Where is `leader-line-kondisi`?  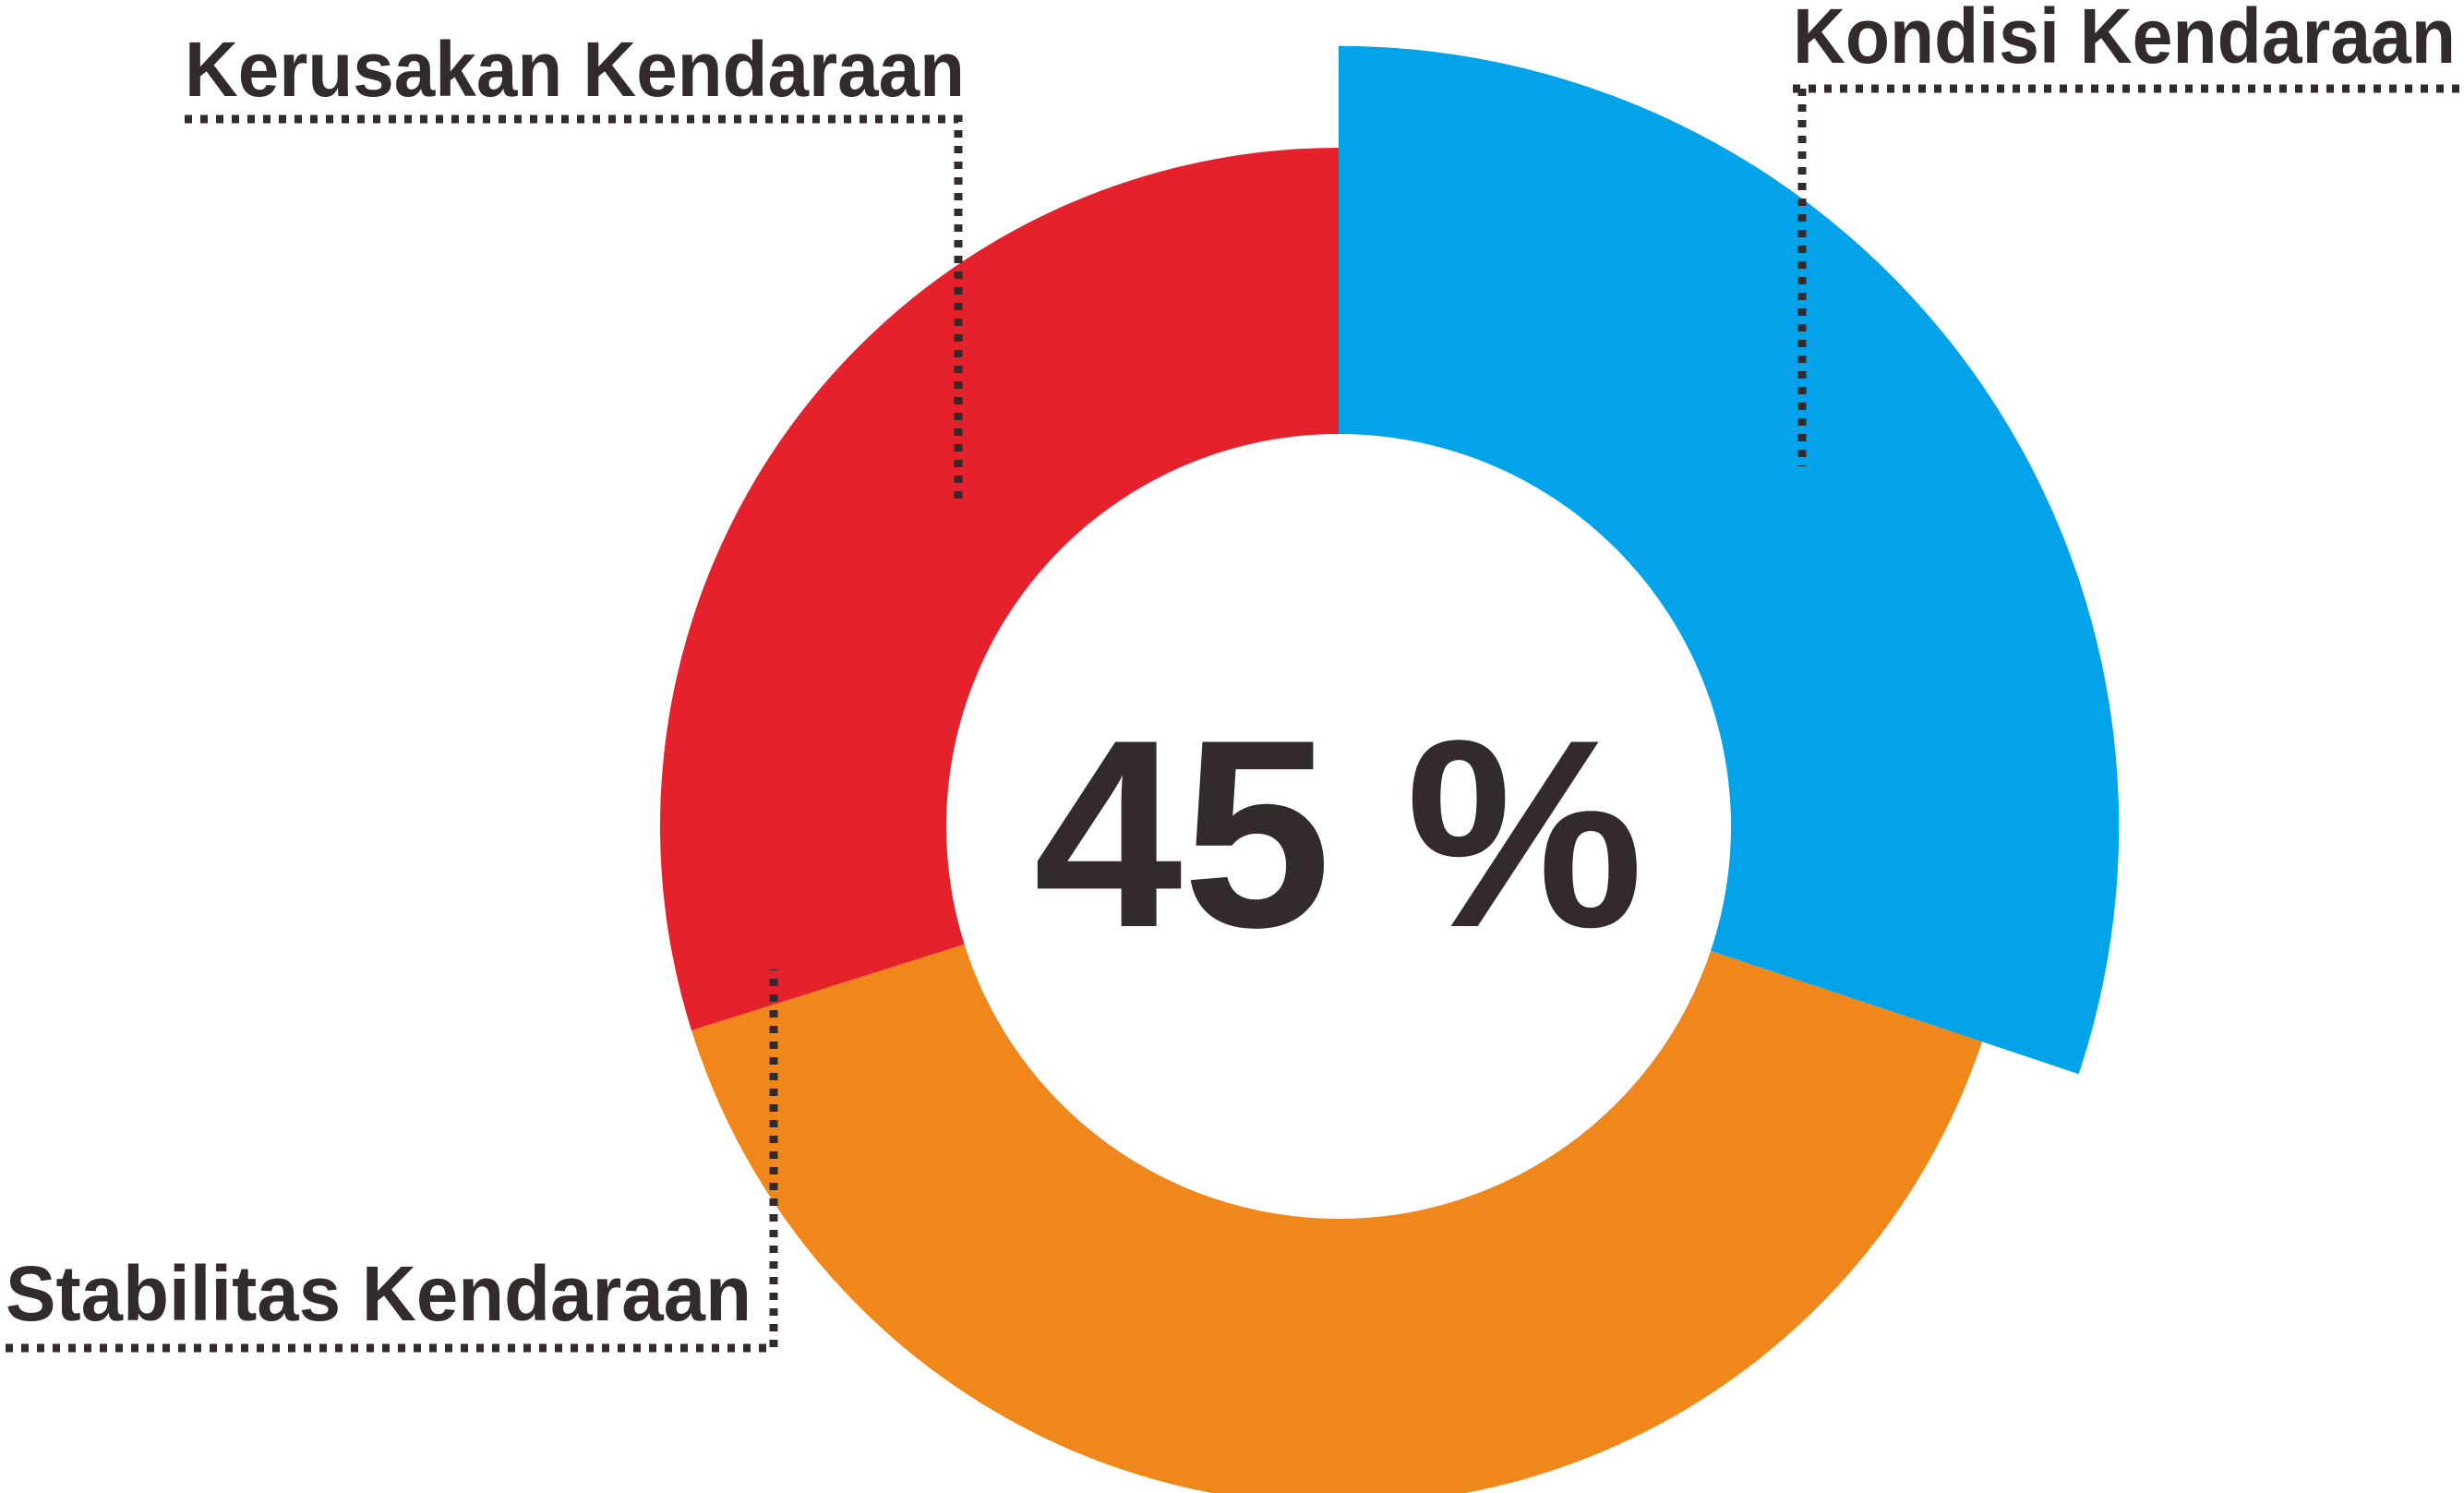
leader-line-kondisi is located at coordinates (2126, 275).